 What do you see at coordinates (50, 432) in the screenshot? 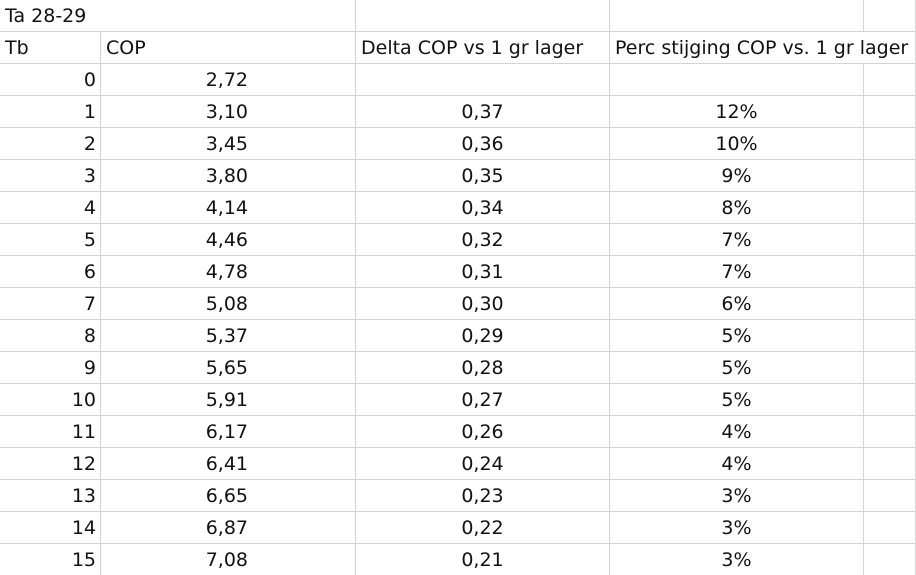
I see `cell-tb: 11` at bounding box center [50, 432].